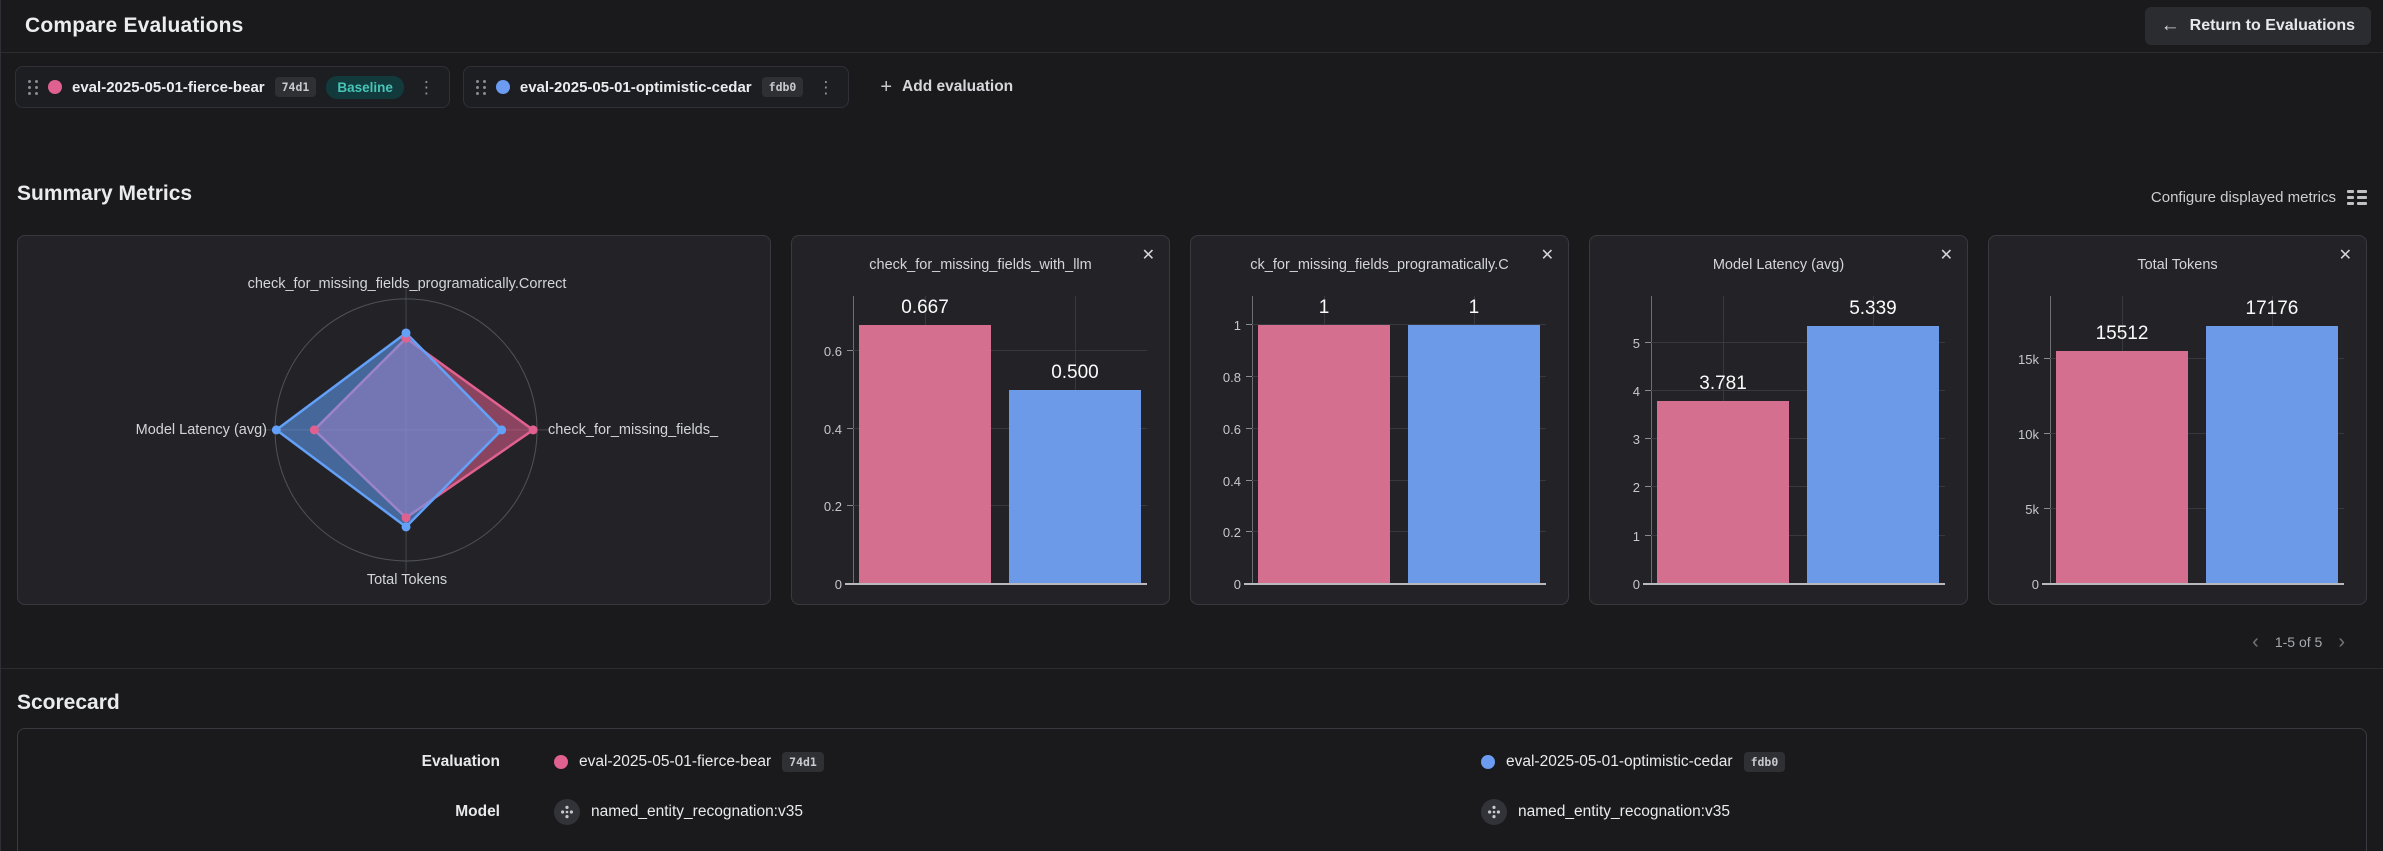  What do you see at coordinates (2028, 434) in the screenshot?
I see `y-tick-label: 10k` at bounding box center [2028, 434].